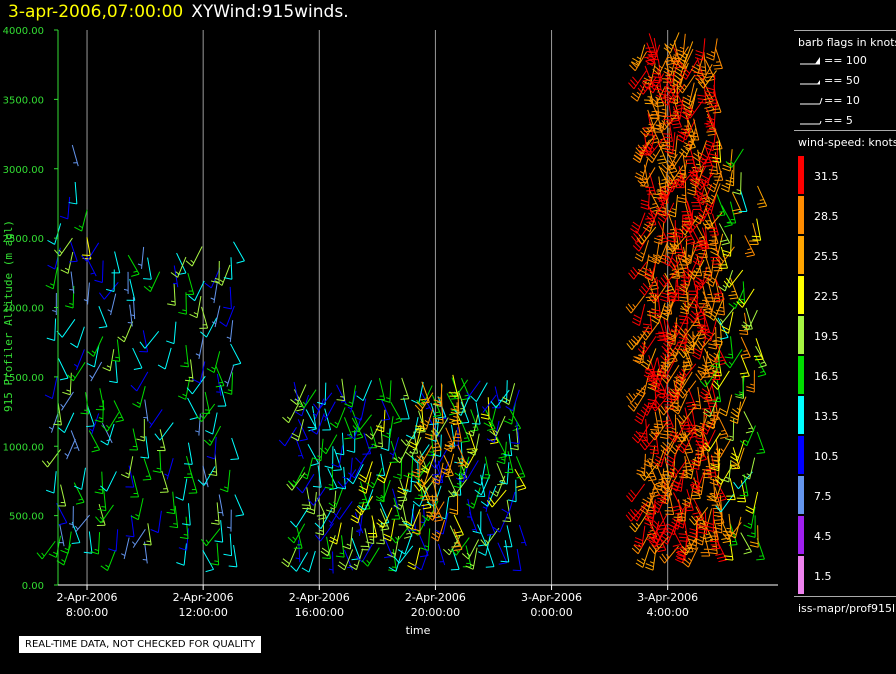 The height and width of the screenshot is (674, 896). I want to click on x-tick-time: 4:00:00, so click(667, 612).